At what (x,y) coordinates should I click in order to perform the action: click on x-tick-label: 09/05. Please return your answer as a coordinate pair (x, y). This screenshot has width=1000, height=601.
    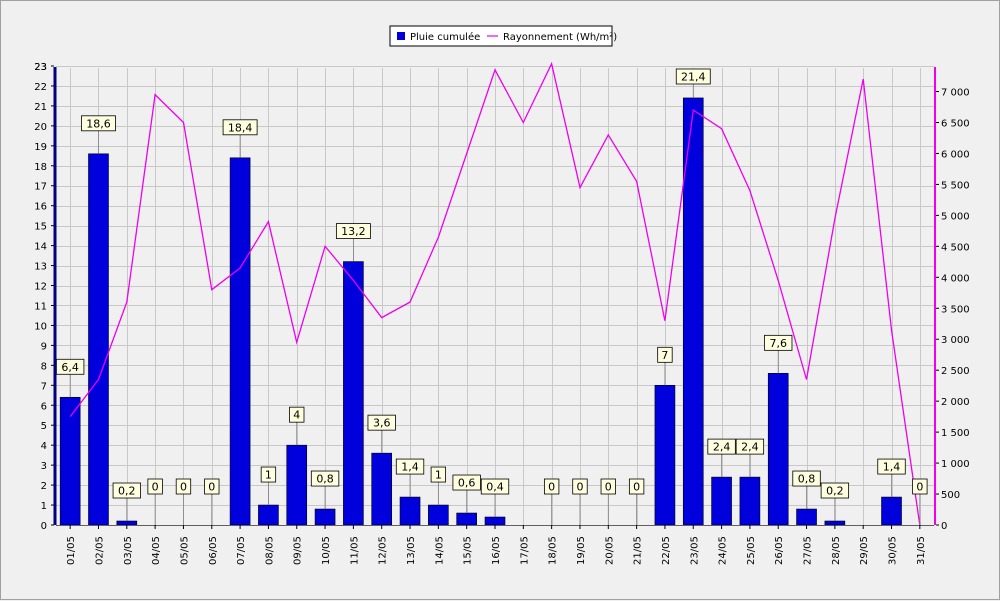
    Looking at the image, I should click on (298, 550).